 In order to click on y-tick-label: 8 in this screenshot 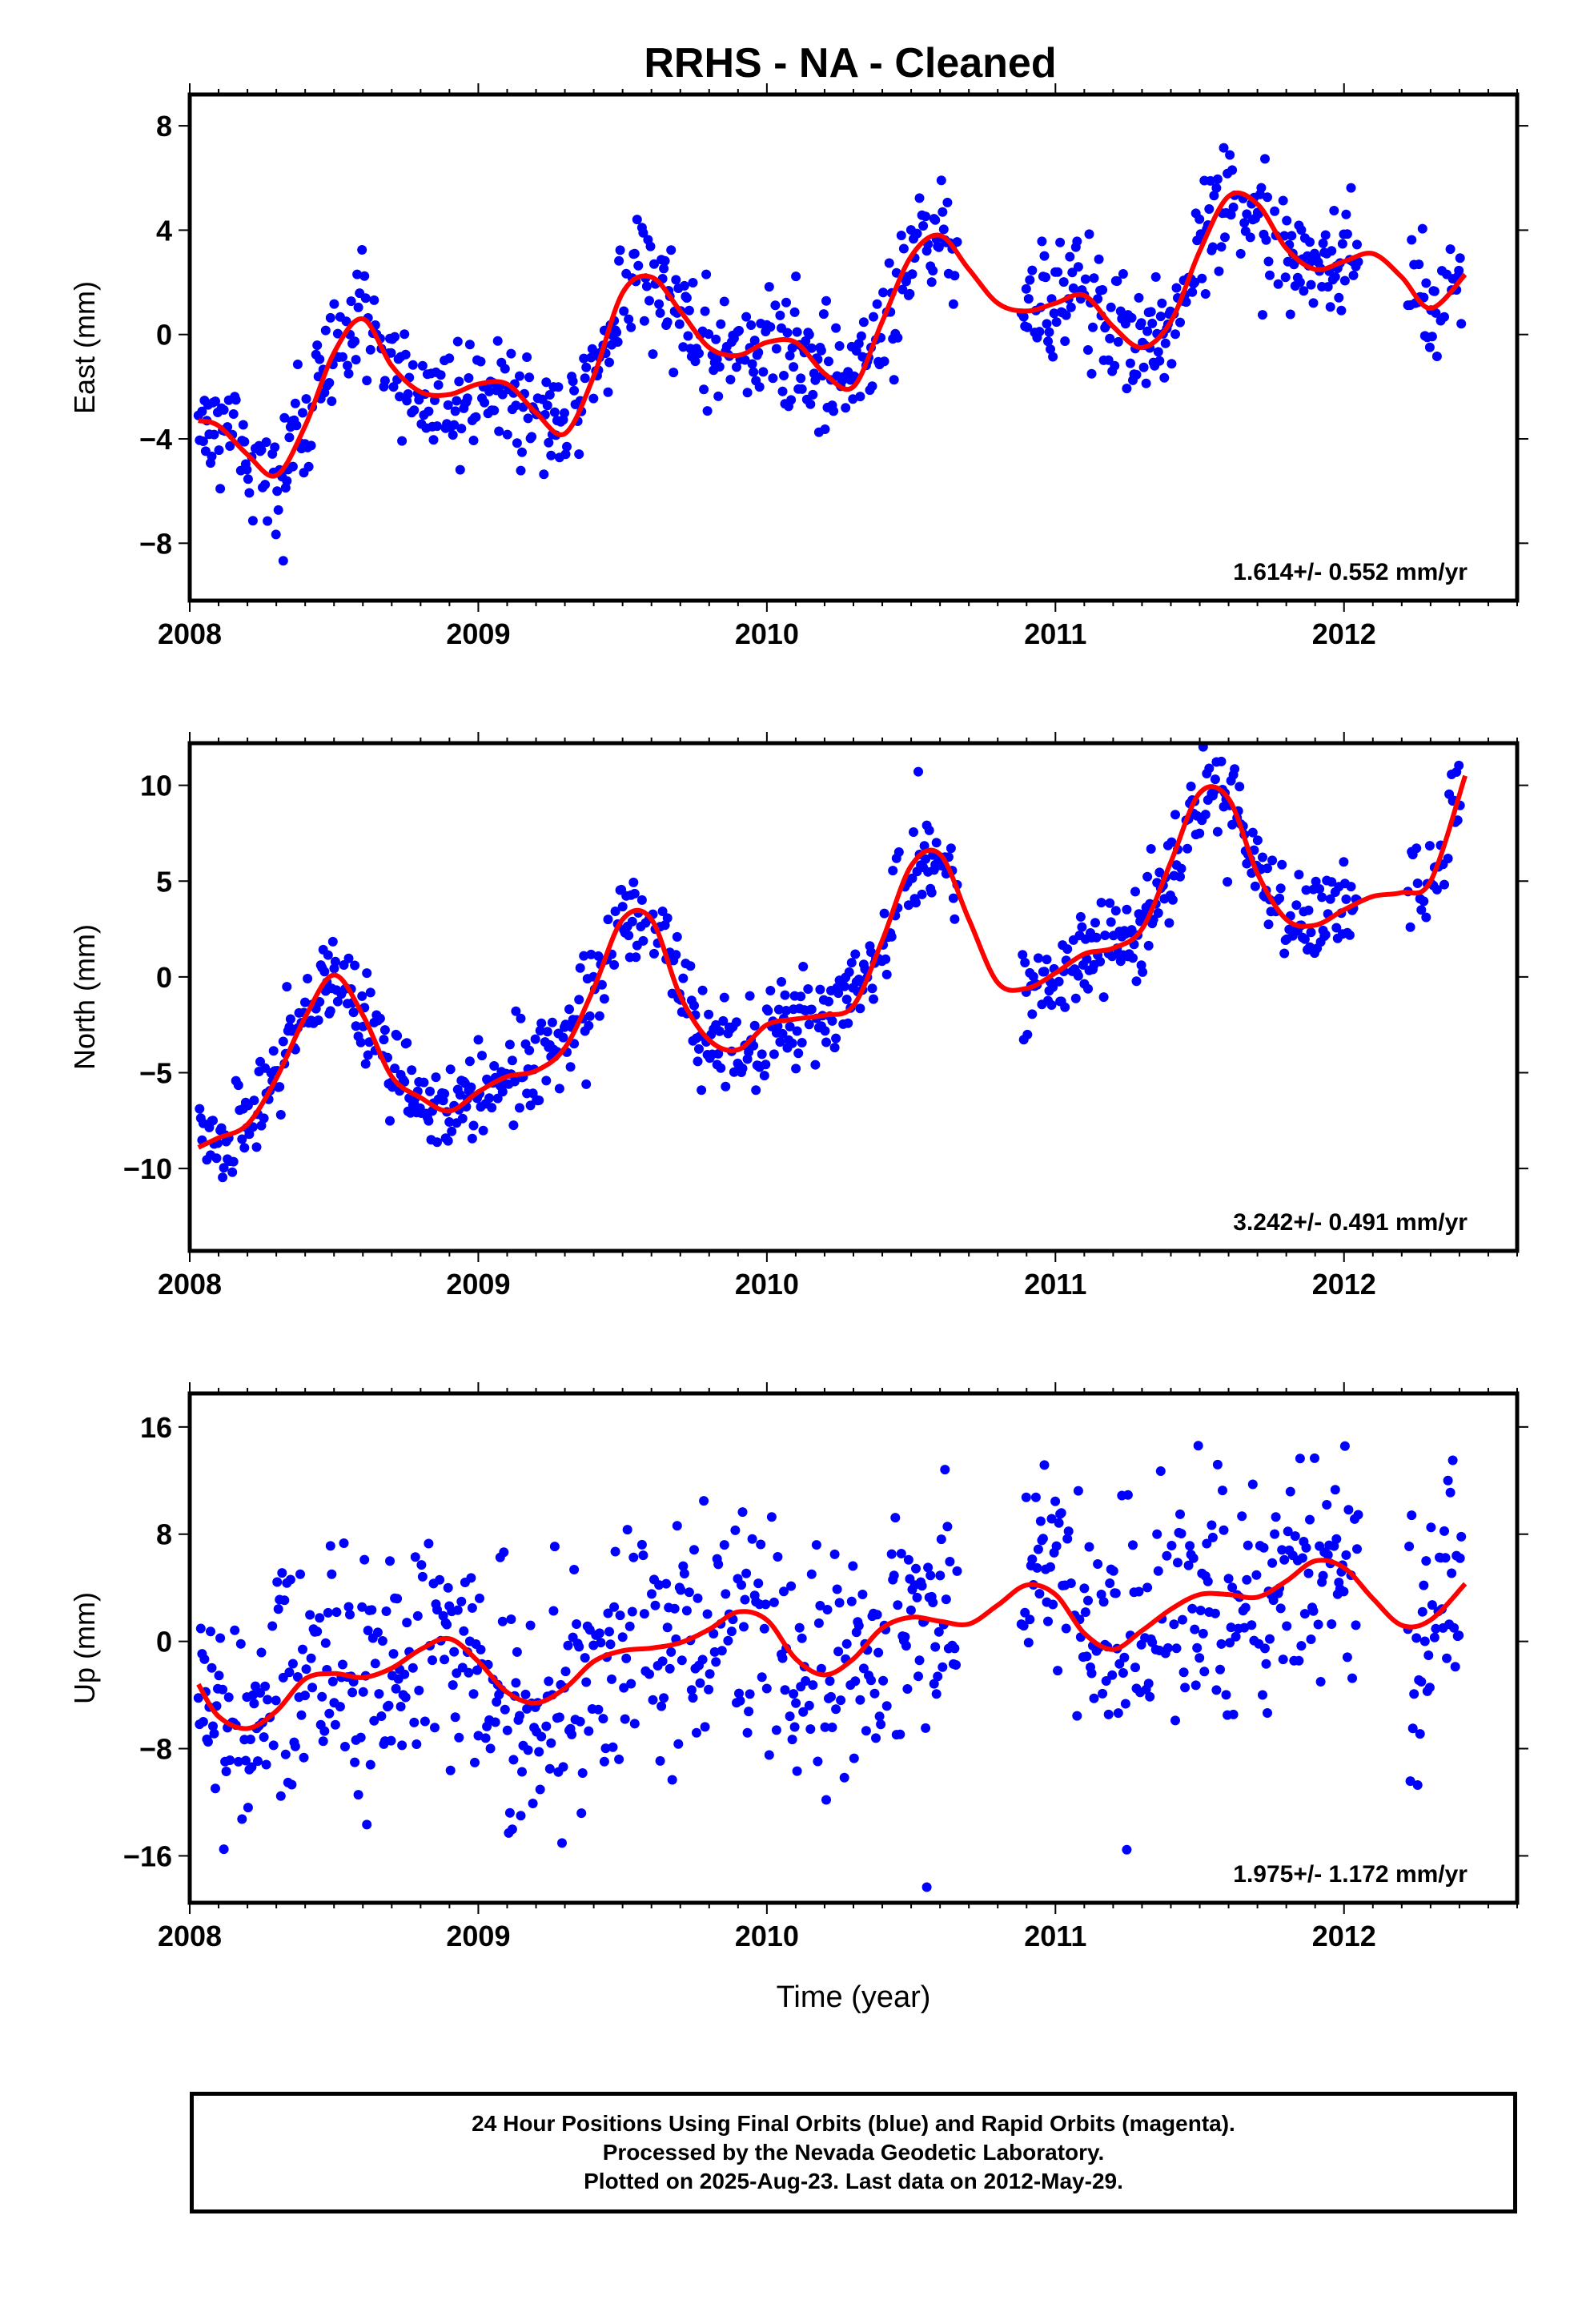, I will do `click(164, 126)`.